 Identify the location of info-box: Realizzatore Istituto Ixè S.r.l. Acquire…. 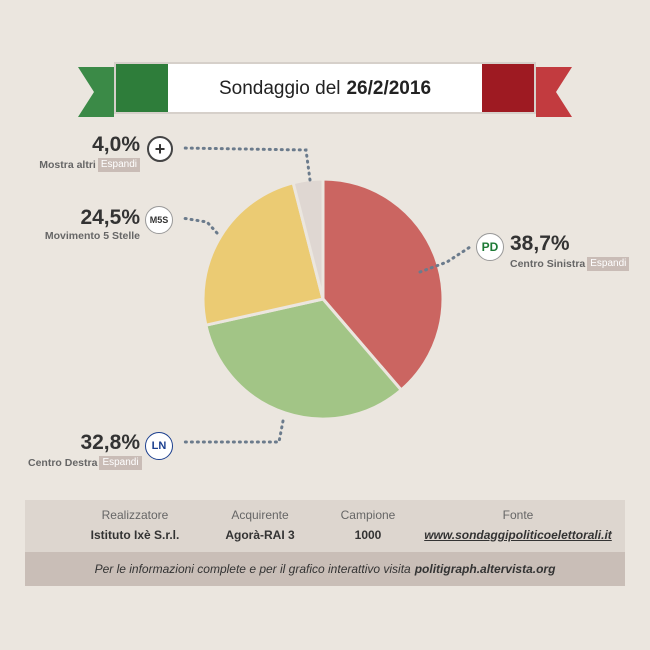
(325, 526).